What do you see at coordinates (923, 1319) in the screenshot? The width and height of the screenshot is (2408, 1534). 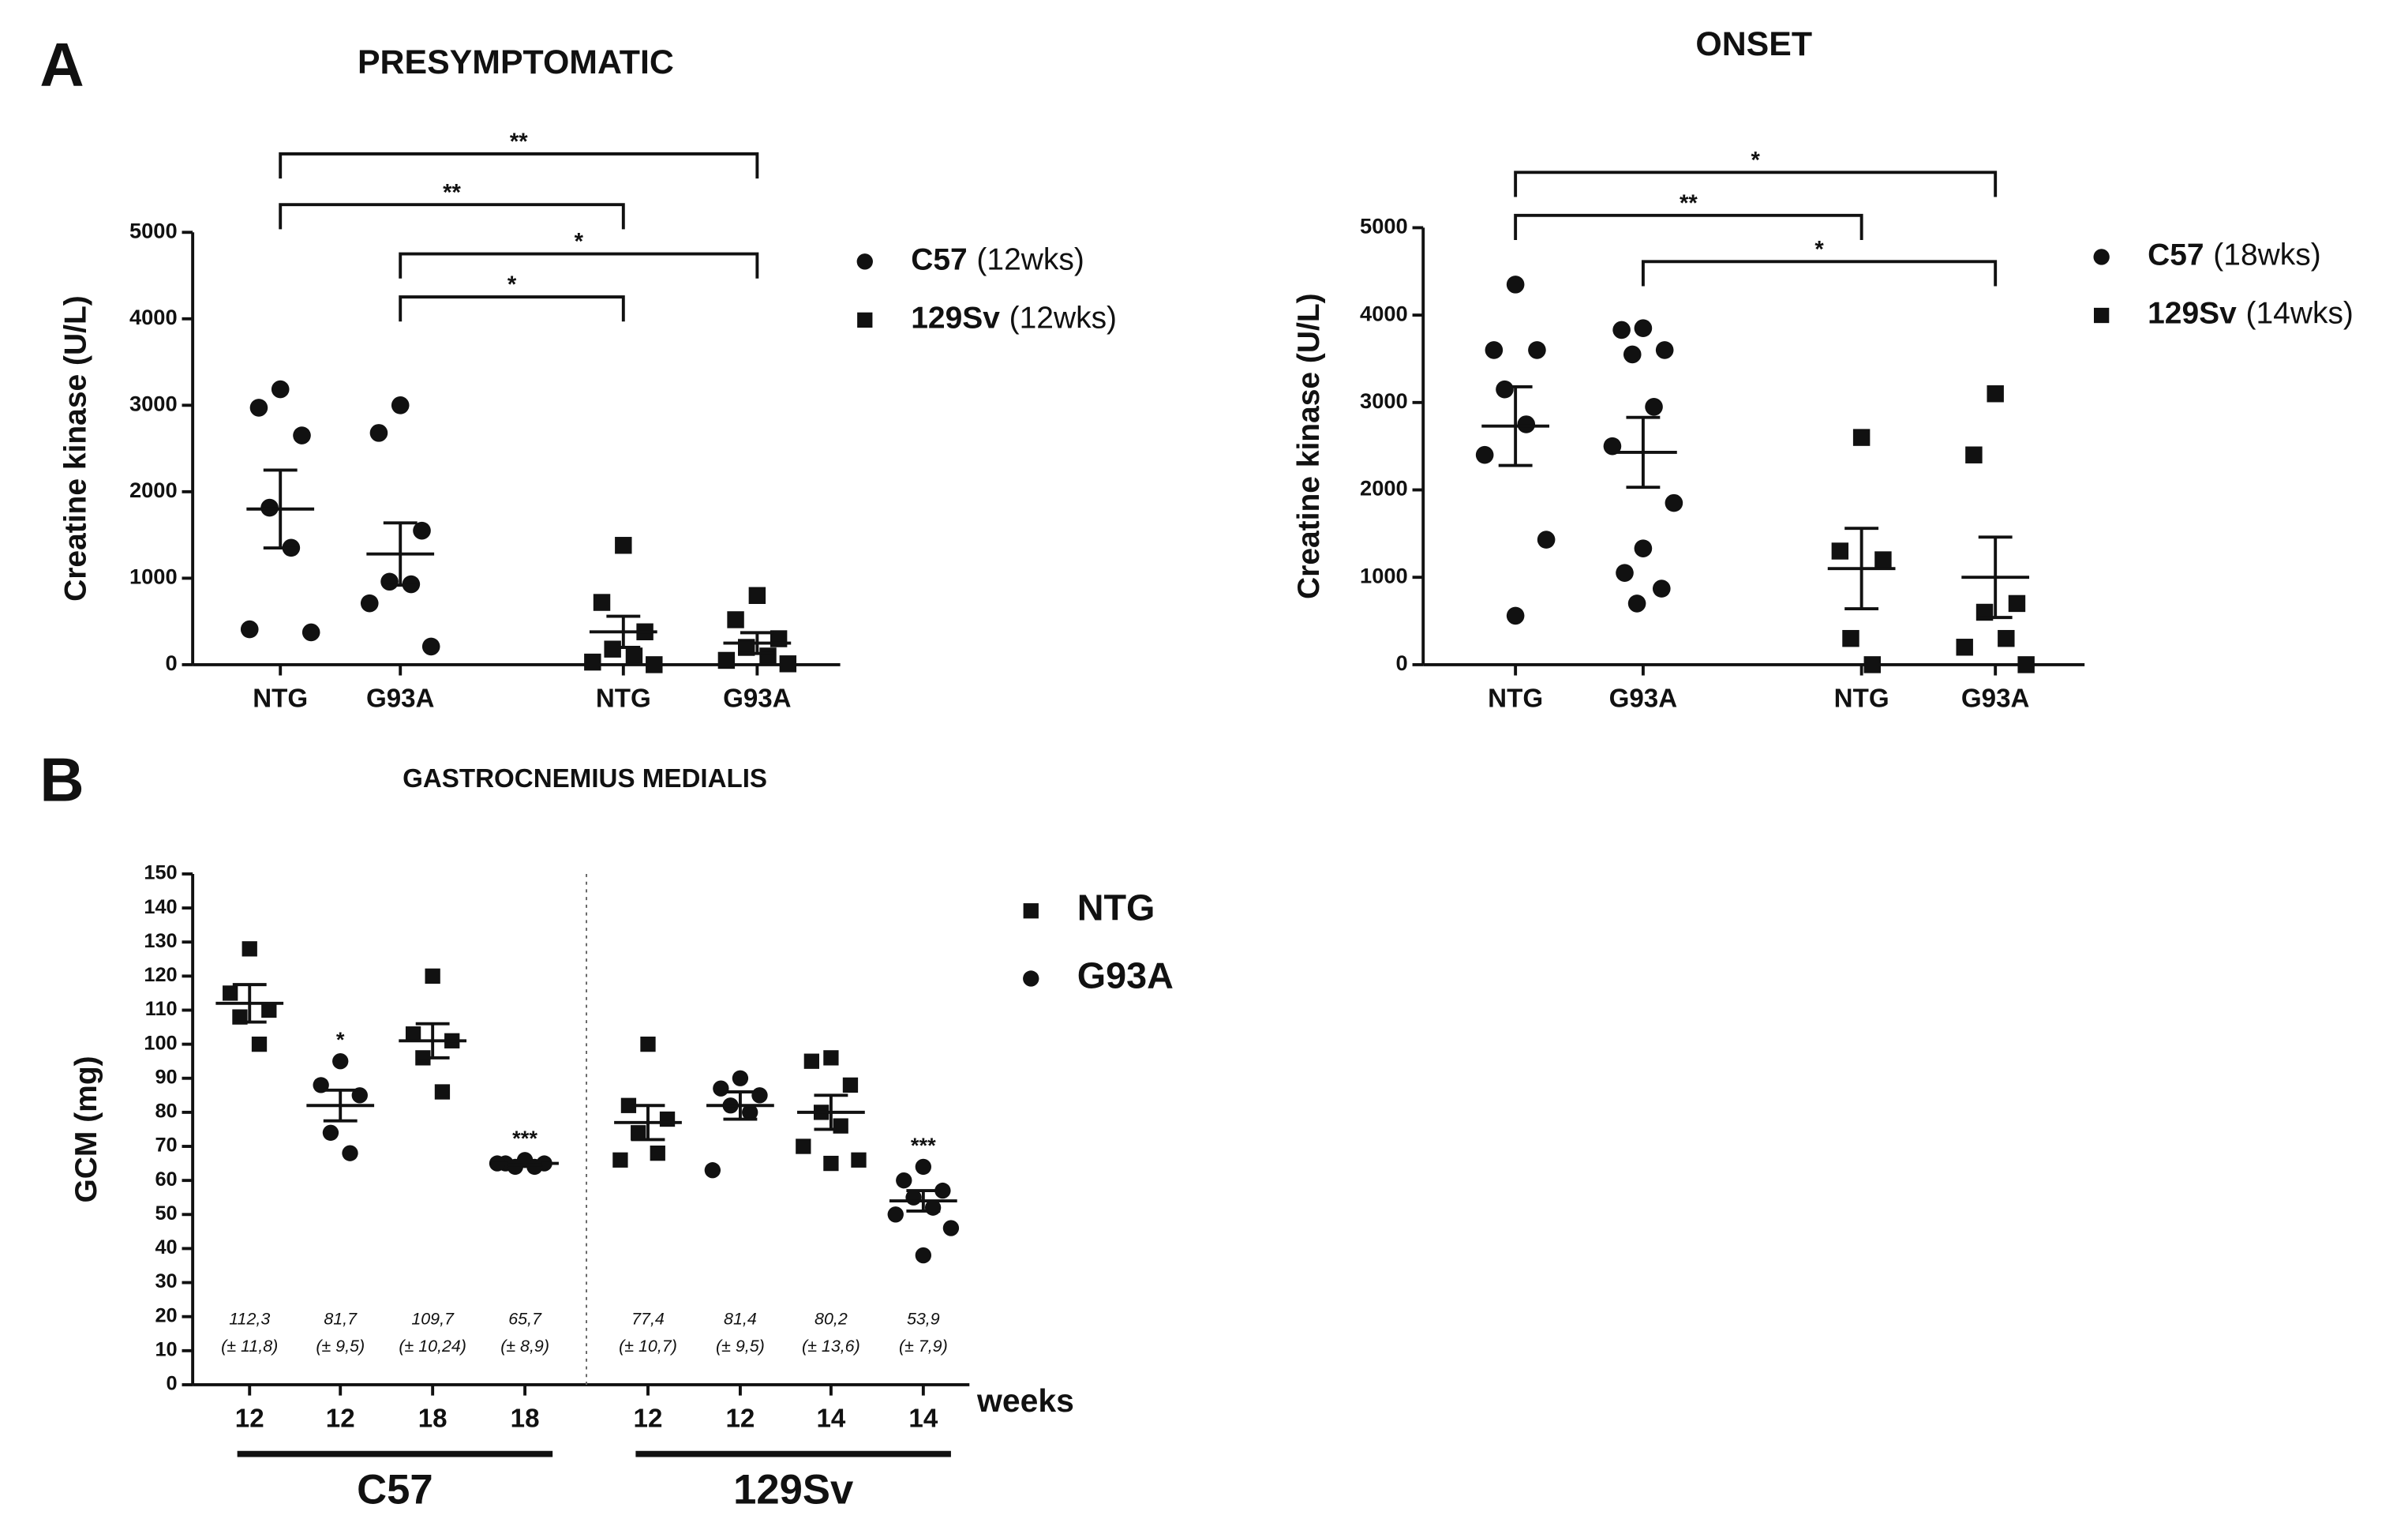 I see `group-mean-note: 53,9` at bounding box center [923, 1319].